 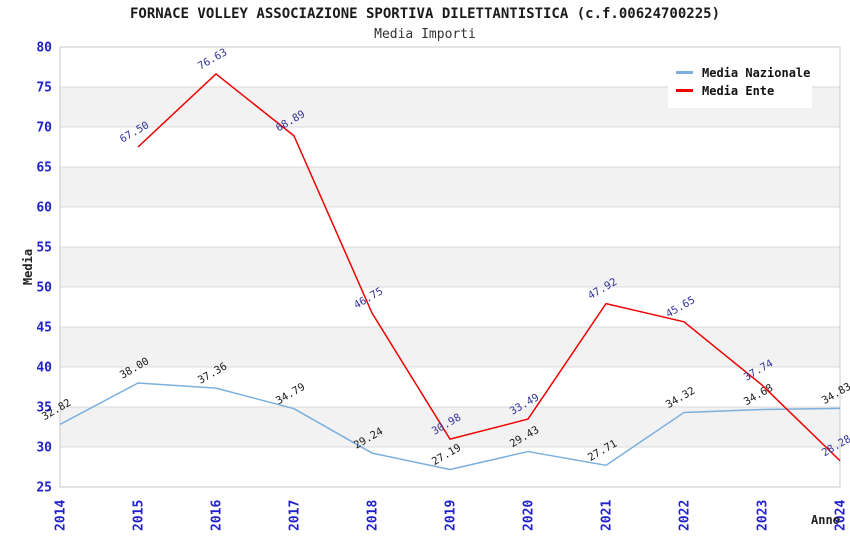 I want to click on svg-text: 75, so click(x=44, y=88).